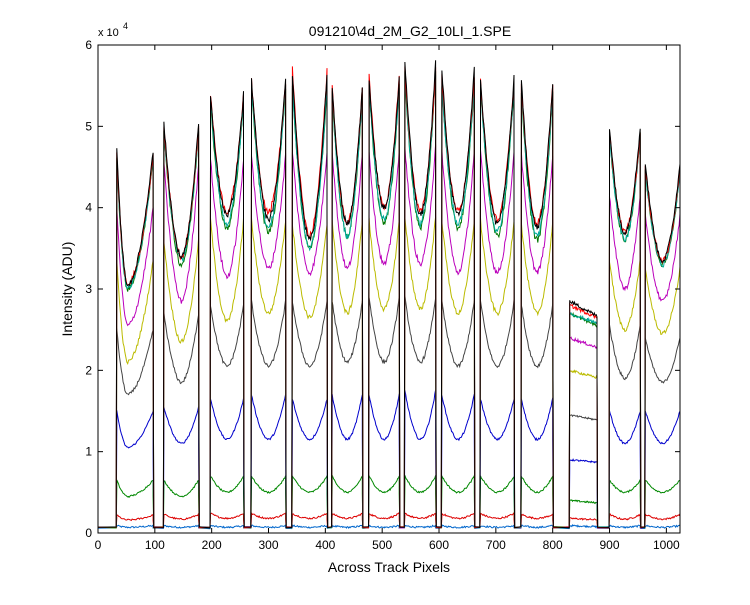  Describe the element at coordinates (88, 208) in the screenshot. I see `y-tick-label: 4` at that location.